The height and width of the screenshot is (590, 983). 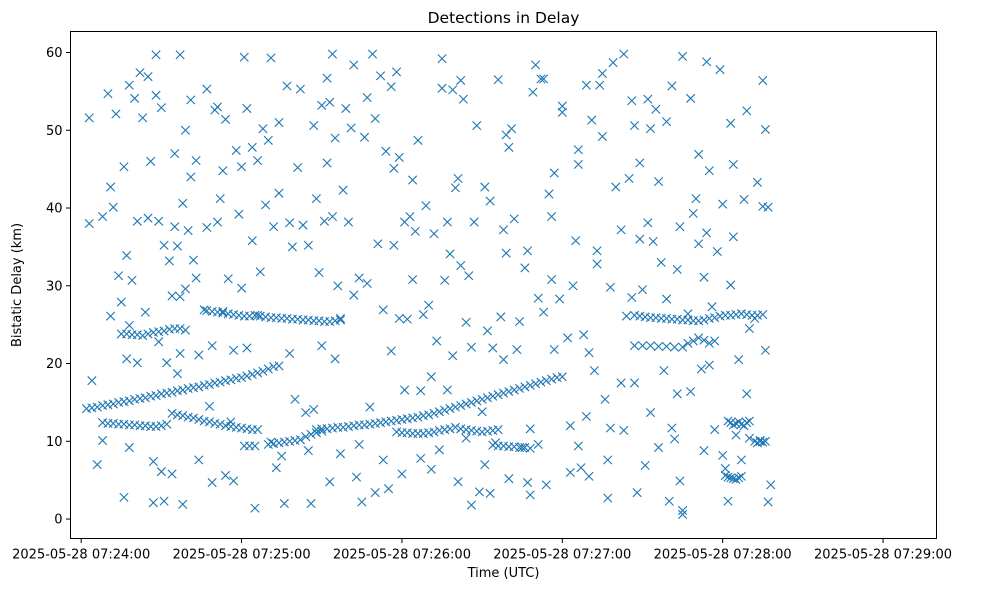 I want to click on y-axis-label: Bistatic Delay (km), so click(x=17, y=285).